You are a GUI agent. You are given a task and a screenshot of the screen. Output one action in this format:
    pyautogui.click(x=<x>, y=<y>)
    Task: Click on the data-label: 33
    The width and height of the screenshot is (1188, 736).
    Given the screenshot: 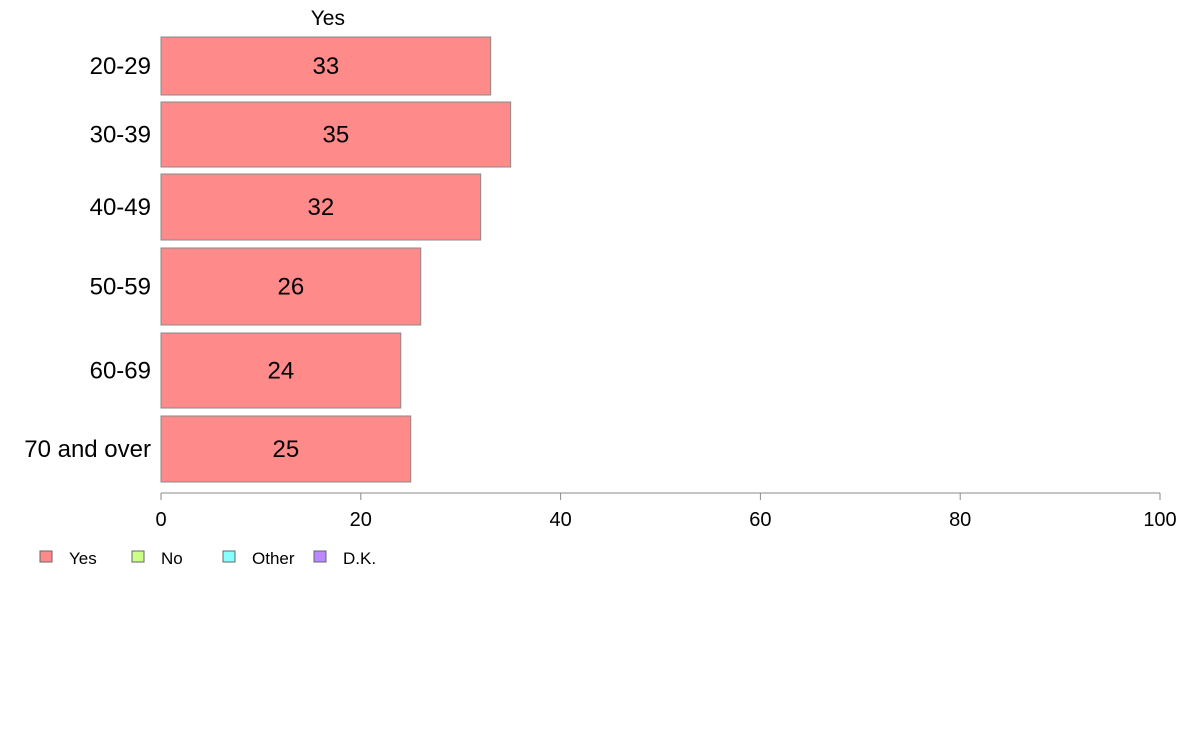 What is the action you would take?
    pyautogui.click(x=325, y=66)
    